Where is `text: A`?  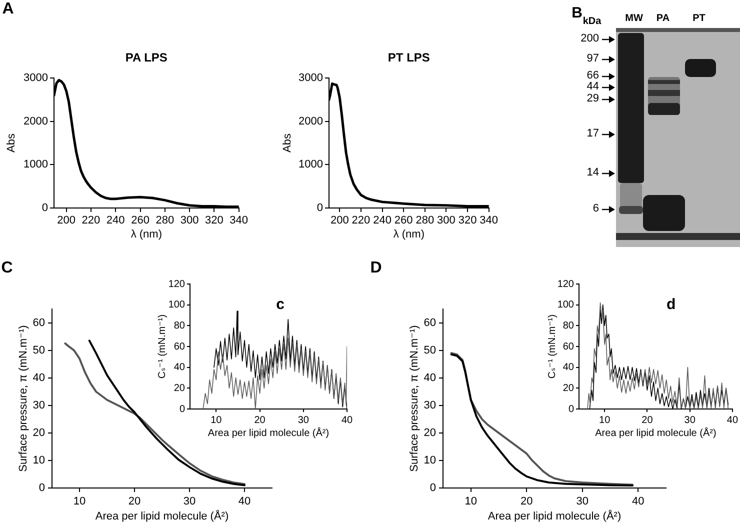
text: A is located at coordinates (8, 9).